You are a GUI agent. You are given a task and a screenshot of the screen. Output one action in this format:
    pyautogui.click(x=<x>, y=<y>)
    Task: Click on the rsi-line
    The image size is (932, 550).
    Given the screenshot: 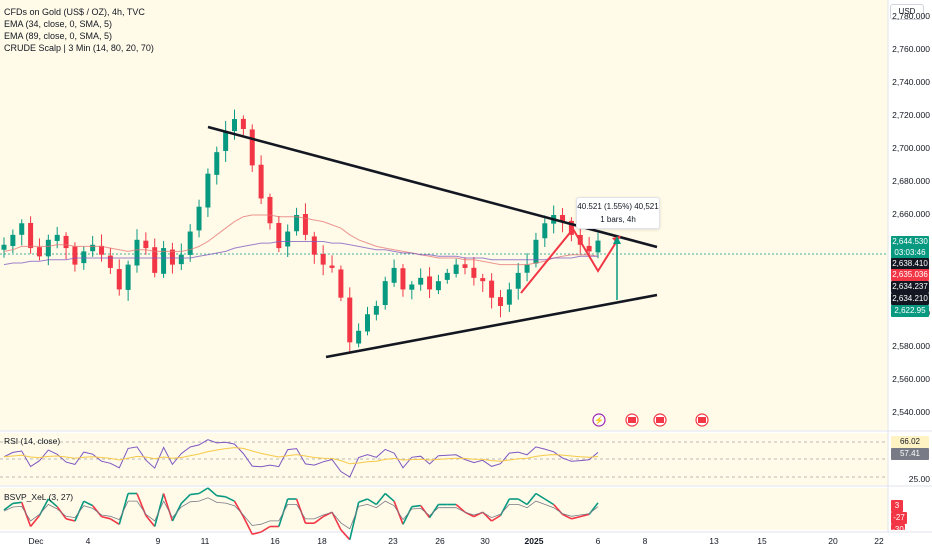 What is the action you would take?
    pyautogui.click(x=301, y=458)
    